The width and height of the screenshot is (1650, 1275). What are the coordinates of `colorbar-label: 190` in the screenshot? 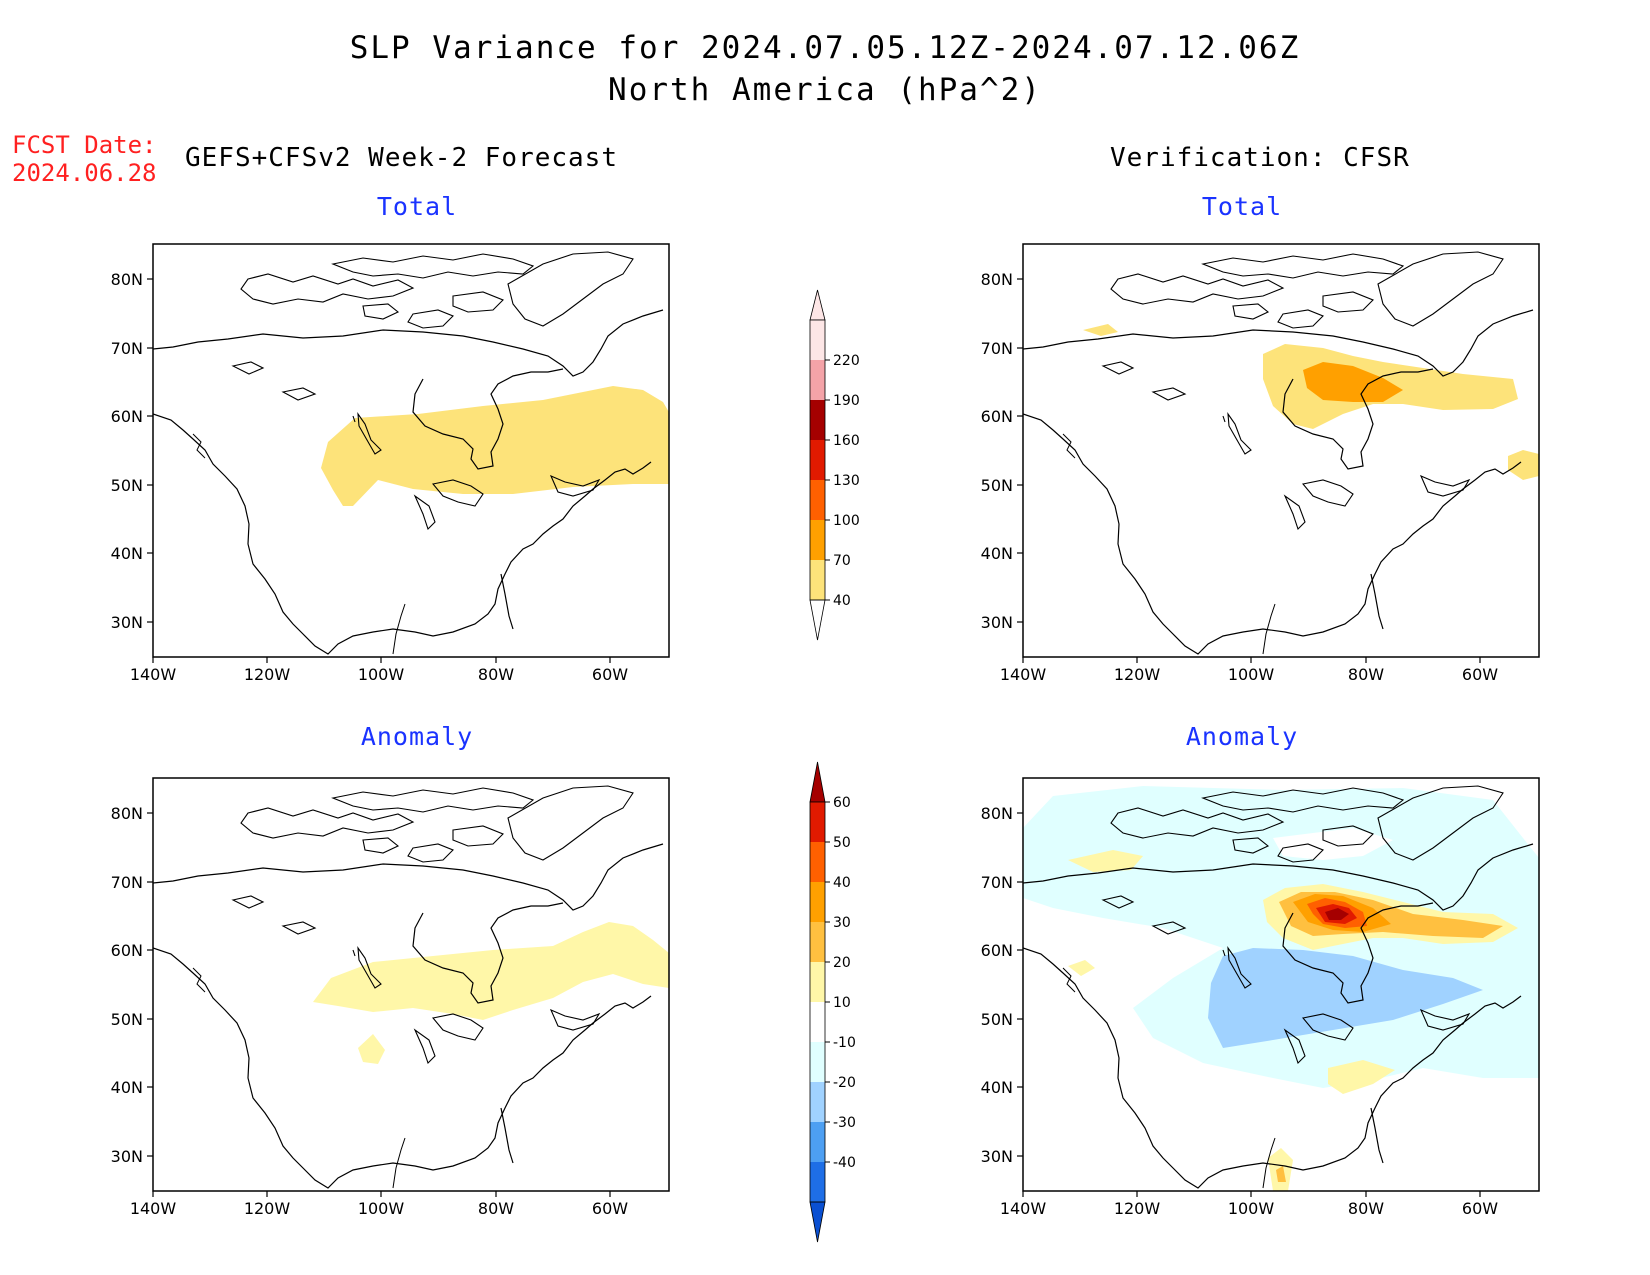 It's located at (846, 401).